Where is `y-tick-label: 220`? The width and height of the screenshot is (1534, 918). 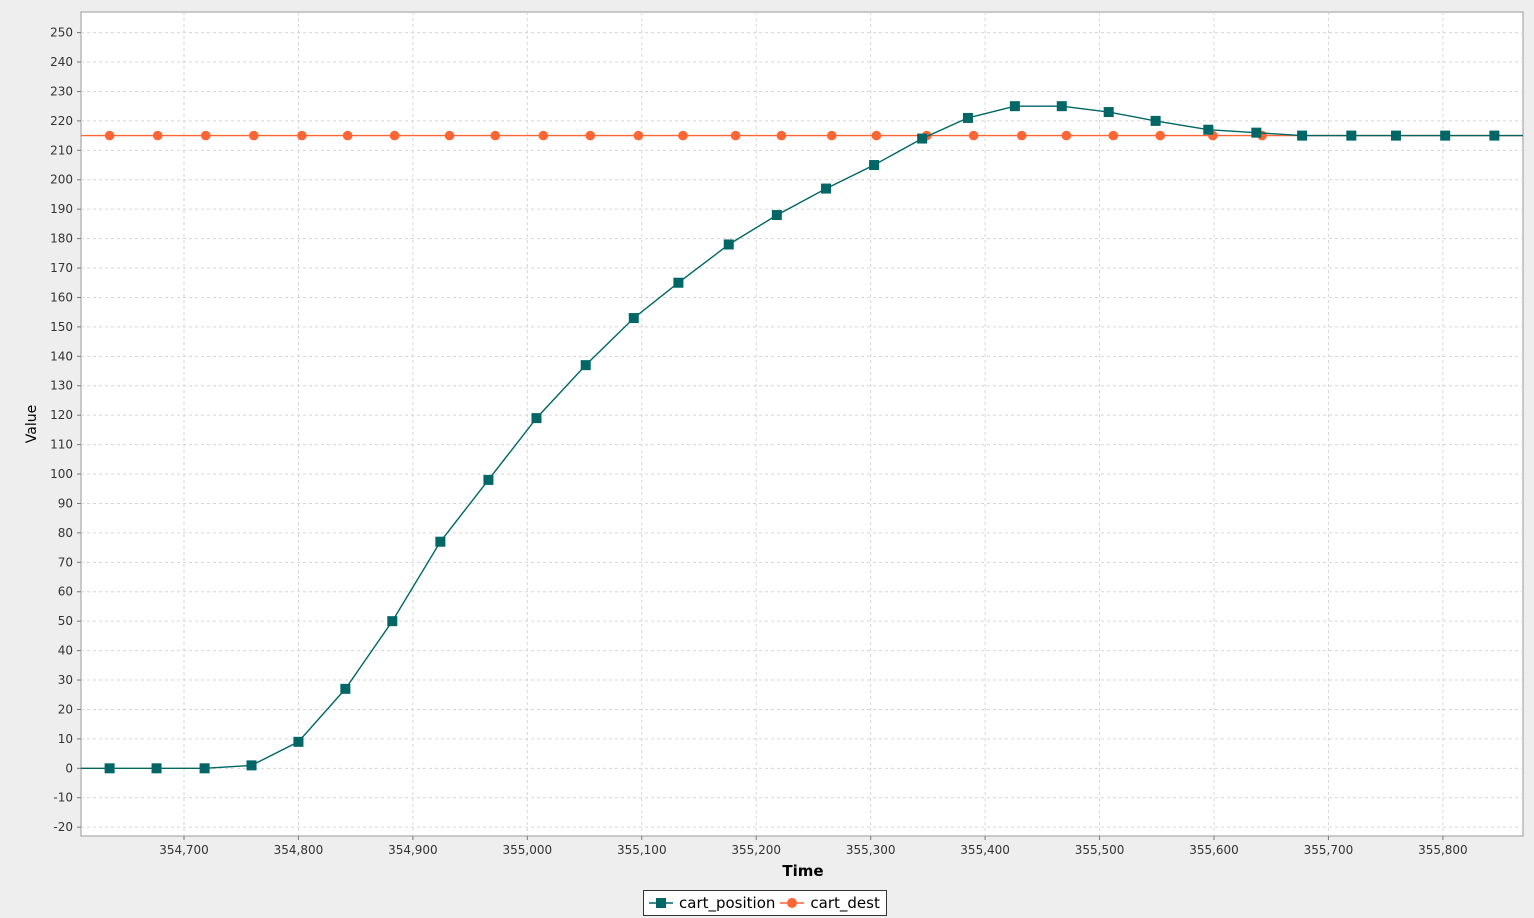
y-tick-label: 220 is located at coordinates (61, 121).